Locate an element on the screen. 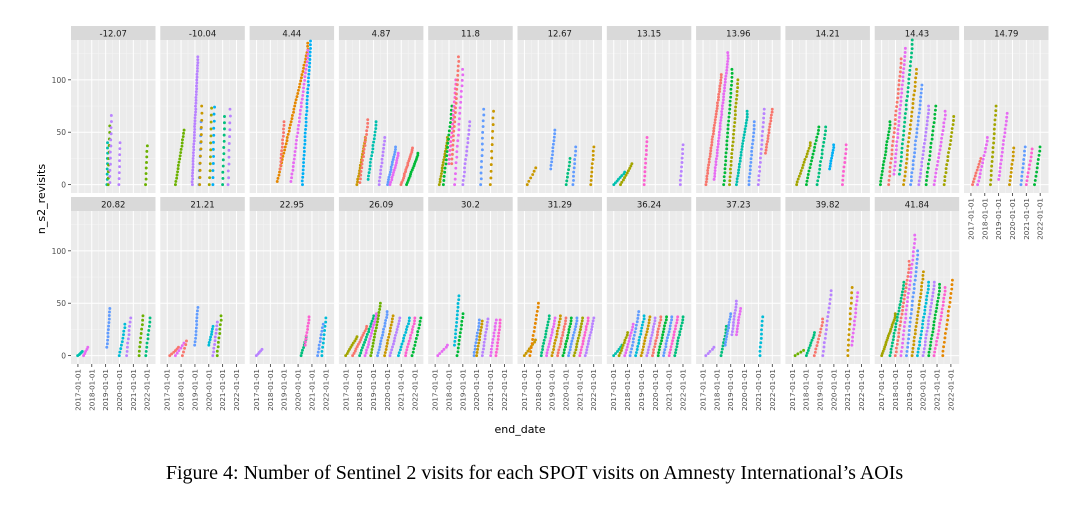  x-tick-label: 2021-01-01 is located at coordinates (669, 390).